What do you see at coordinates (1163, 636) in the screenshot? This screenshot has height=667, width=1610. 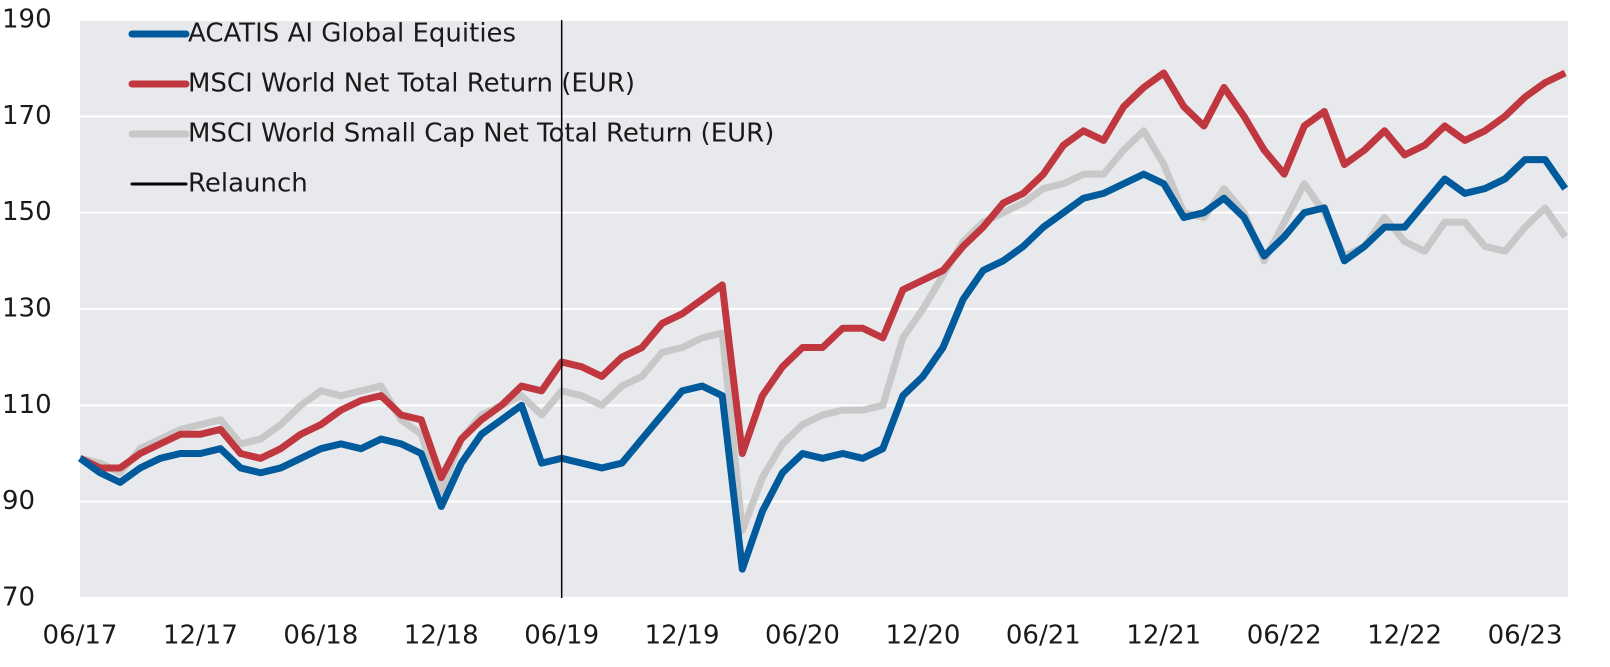 I see `x-tick-label: 12/21` at bounding box center [1163, 636].